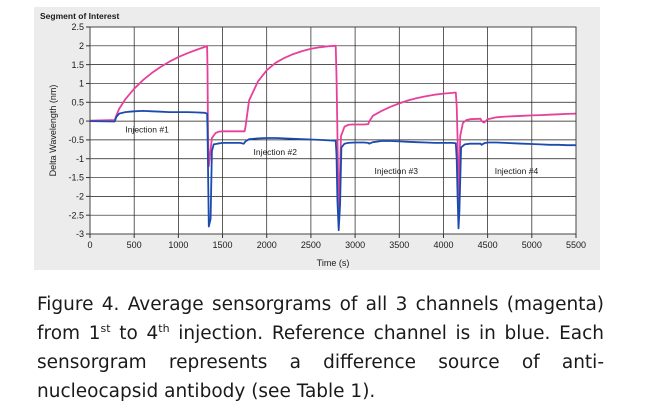 This screenshot has height=414, width=650. What do you see at coordinates (164, 328) in the screenshot?
I see `caption-superscript-th: th` at bounding box center [164, 328].